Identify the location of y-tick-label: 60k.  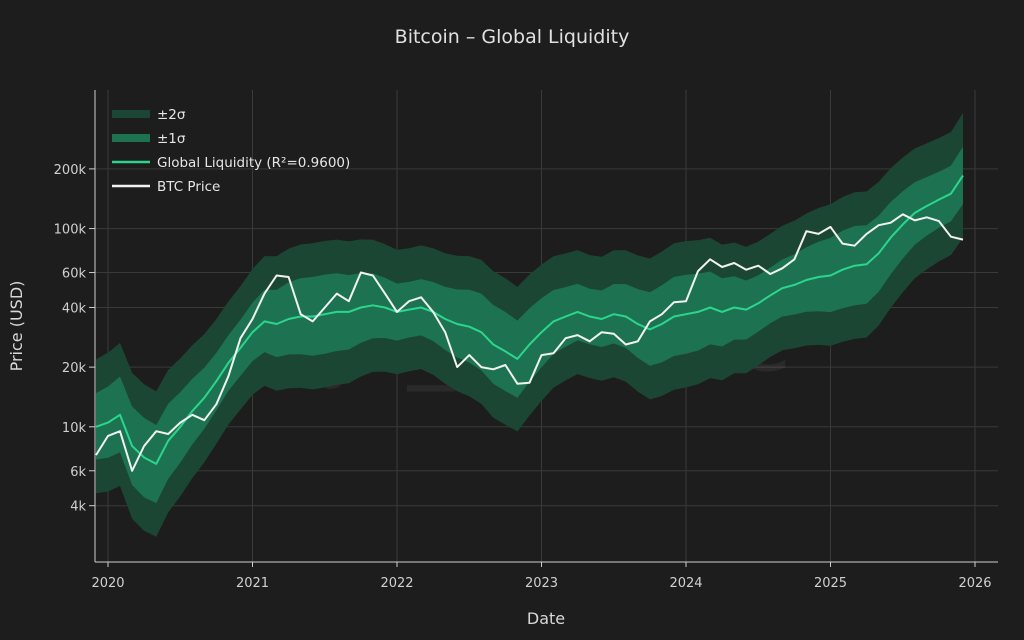
(74, 274).